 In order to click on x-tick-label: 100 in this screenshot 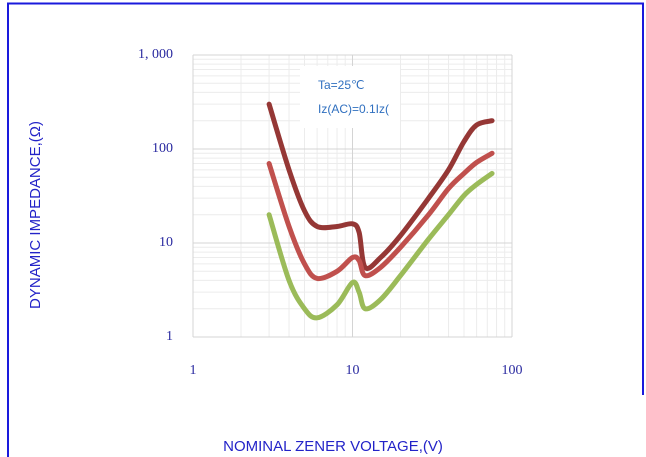, I will do `click(512, 370)`.